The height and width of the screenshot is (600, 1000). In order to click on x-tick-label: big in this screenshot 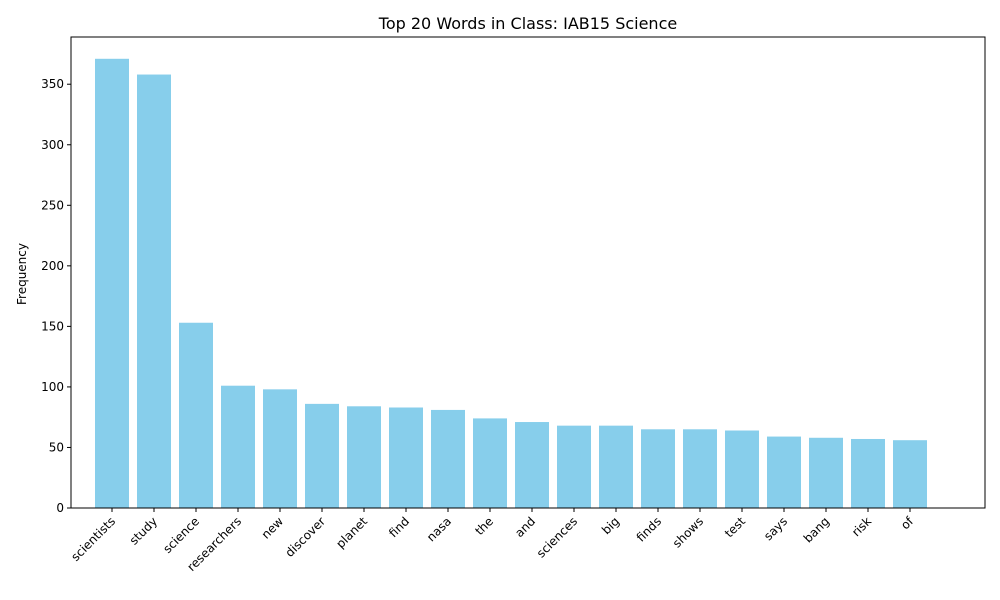, I will do `click(610, 525)`.